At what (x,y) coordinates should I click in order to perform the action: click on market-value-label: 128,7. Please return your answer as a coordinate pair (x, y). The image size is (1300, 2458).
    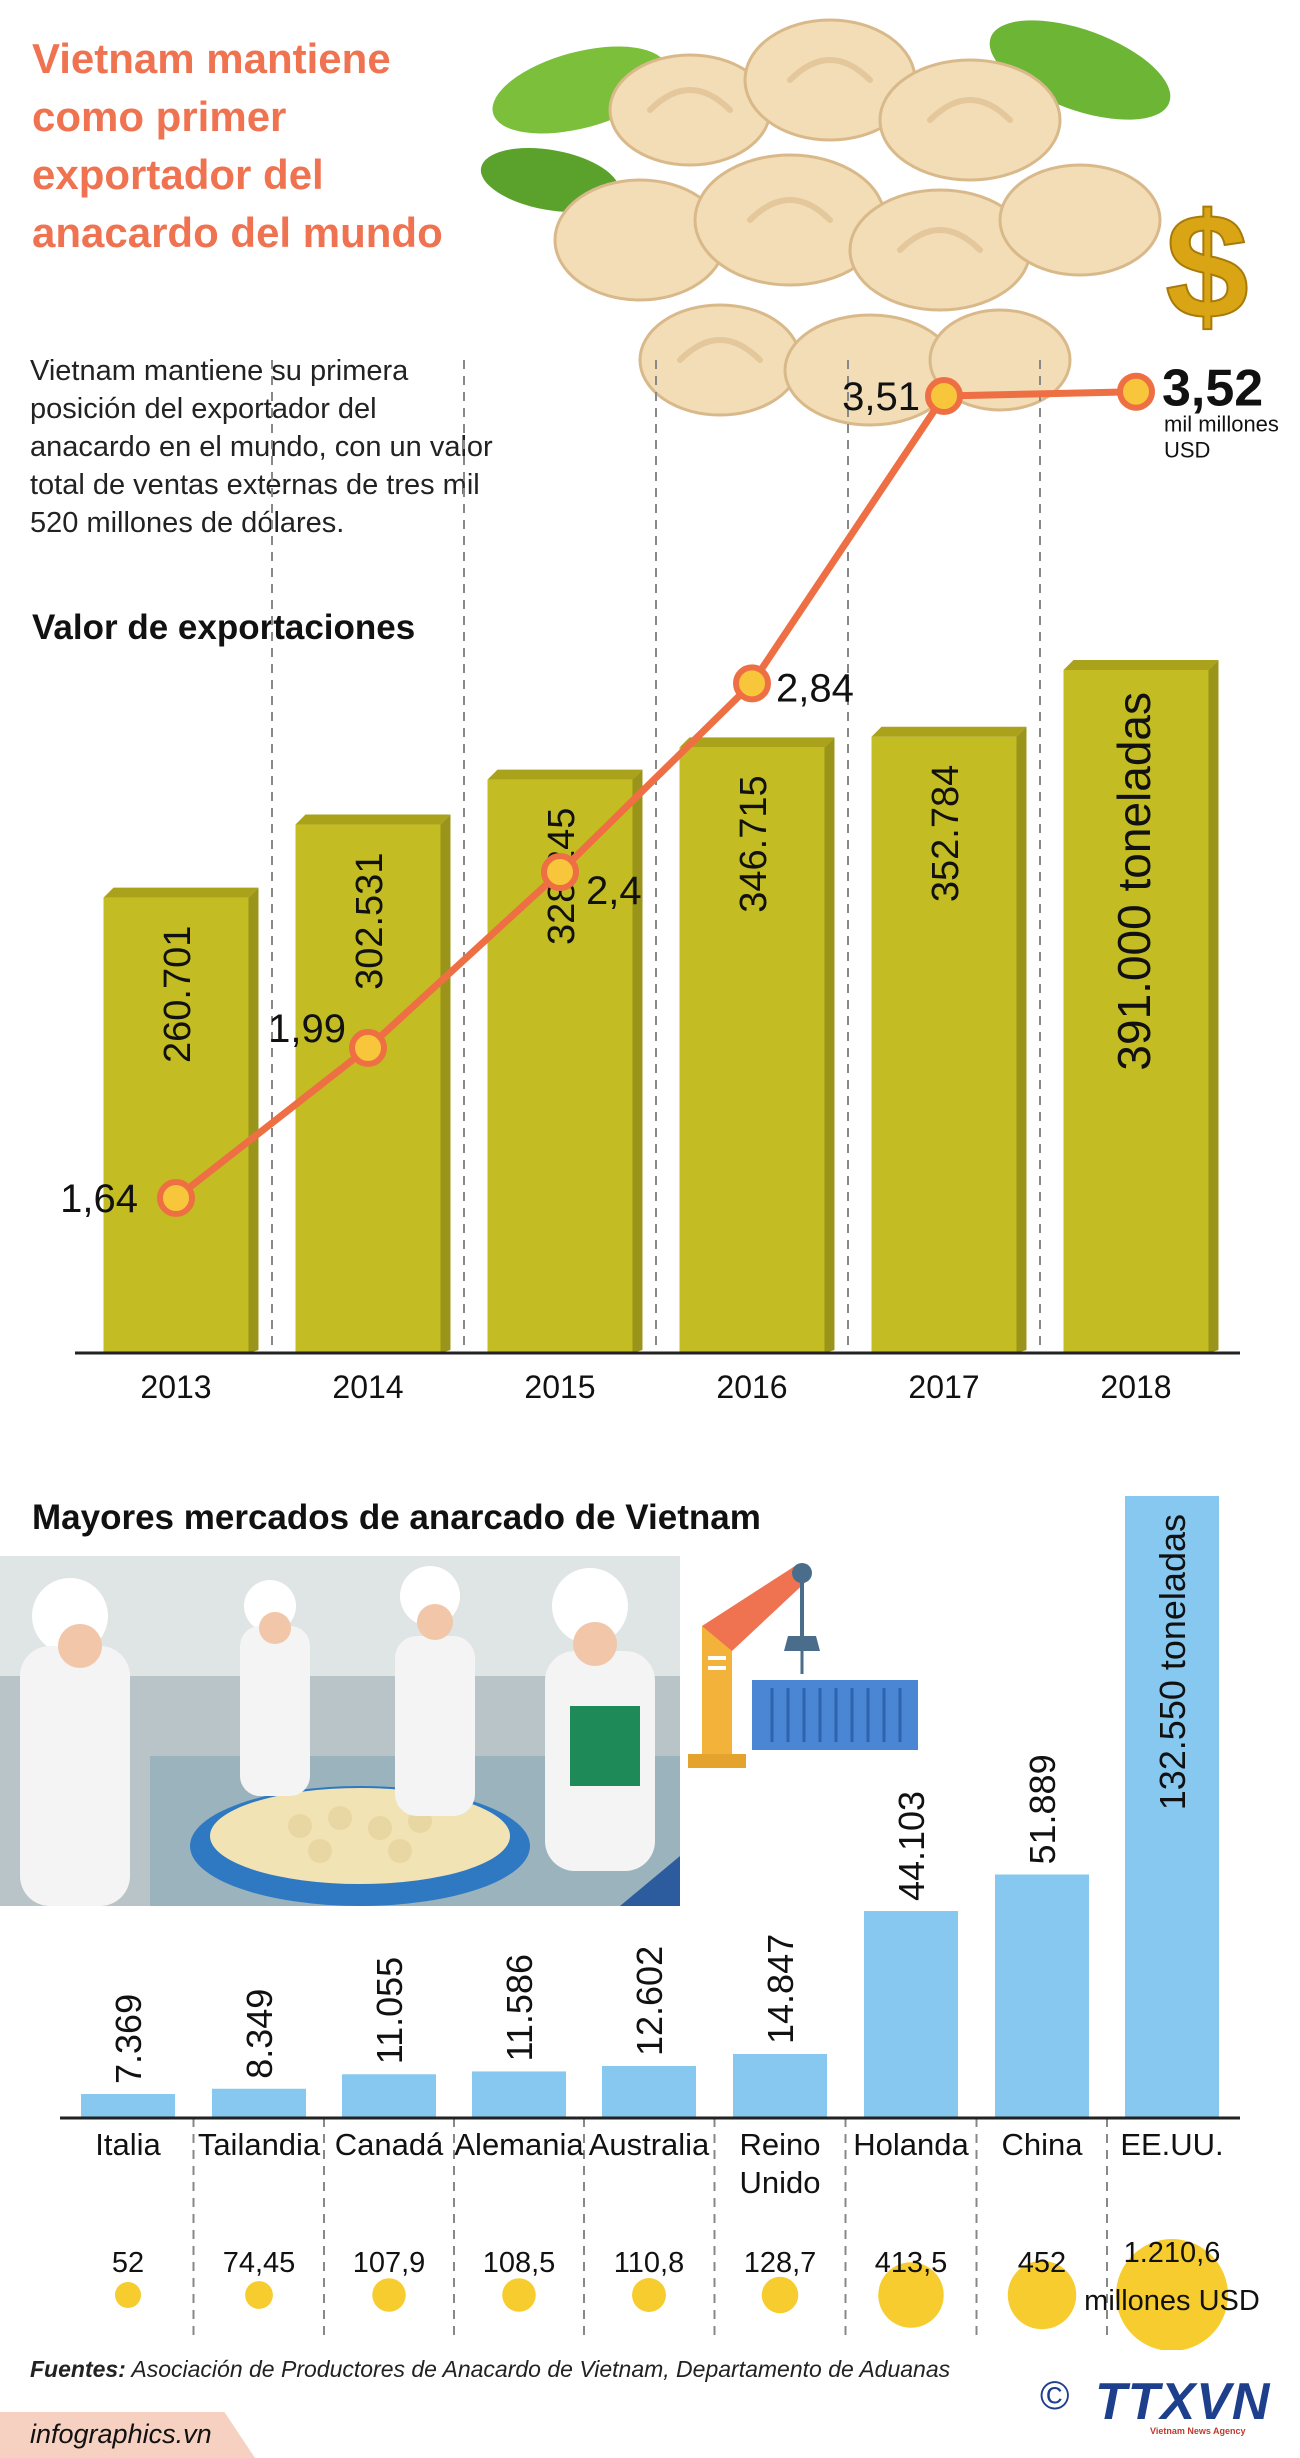
    Looking at the image, I should click on (780, 2263).